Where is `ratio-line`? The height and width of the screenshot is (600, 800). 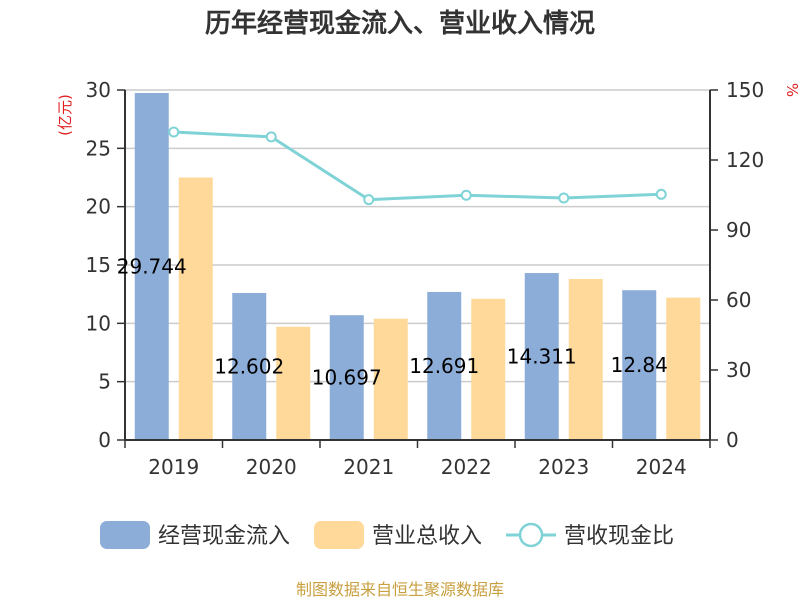
ratio-line is located at coordinates (417, 166).